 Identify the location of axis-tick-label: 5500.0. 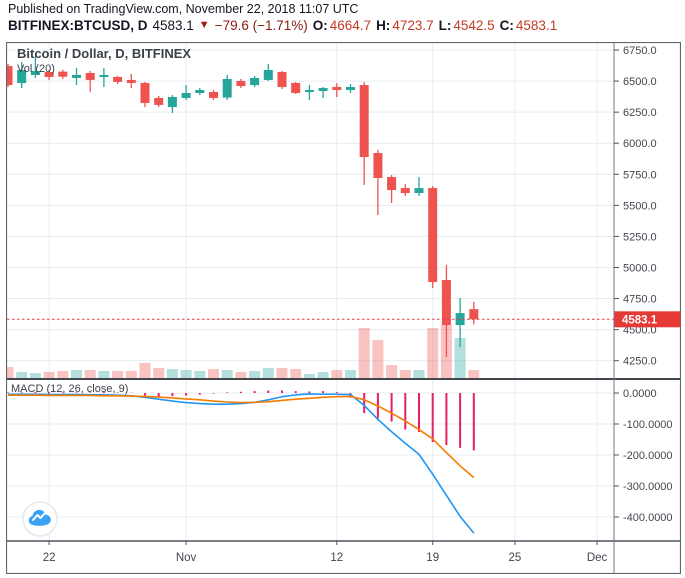
(640, 206).